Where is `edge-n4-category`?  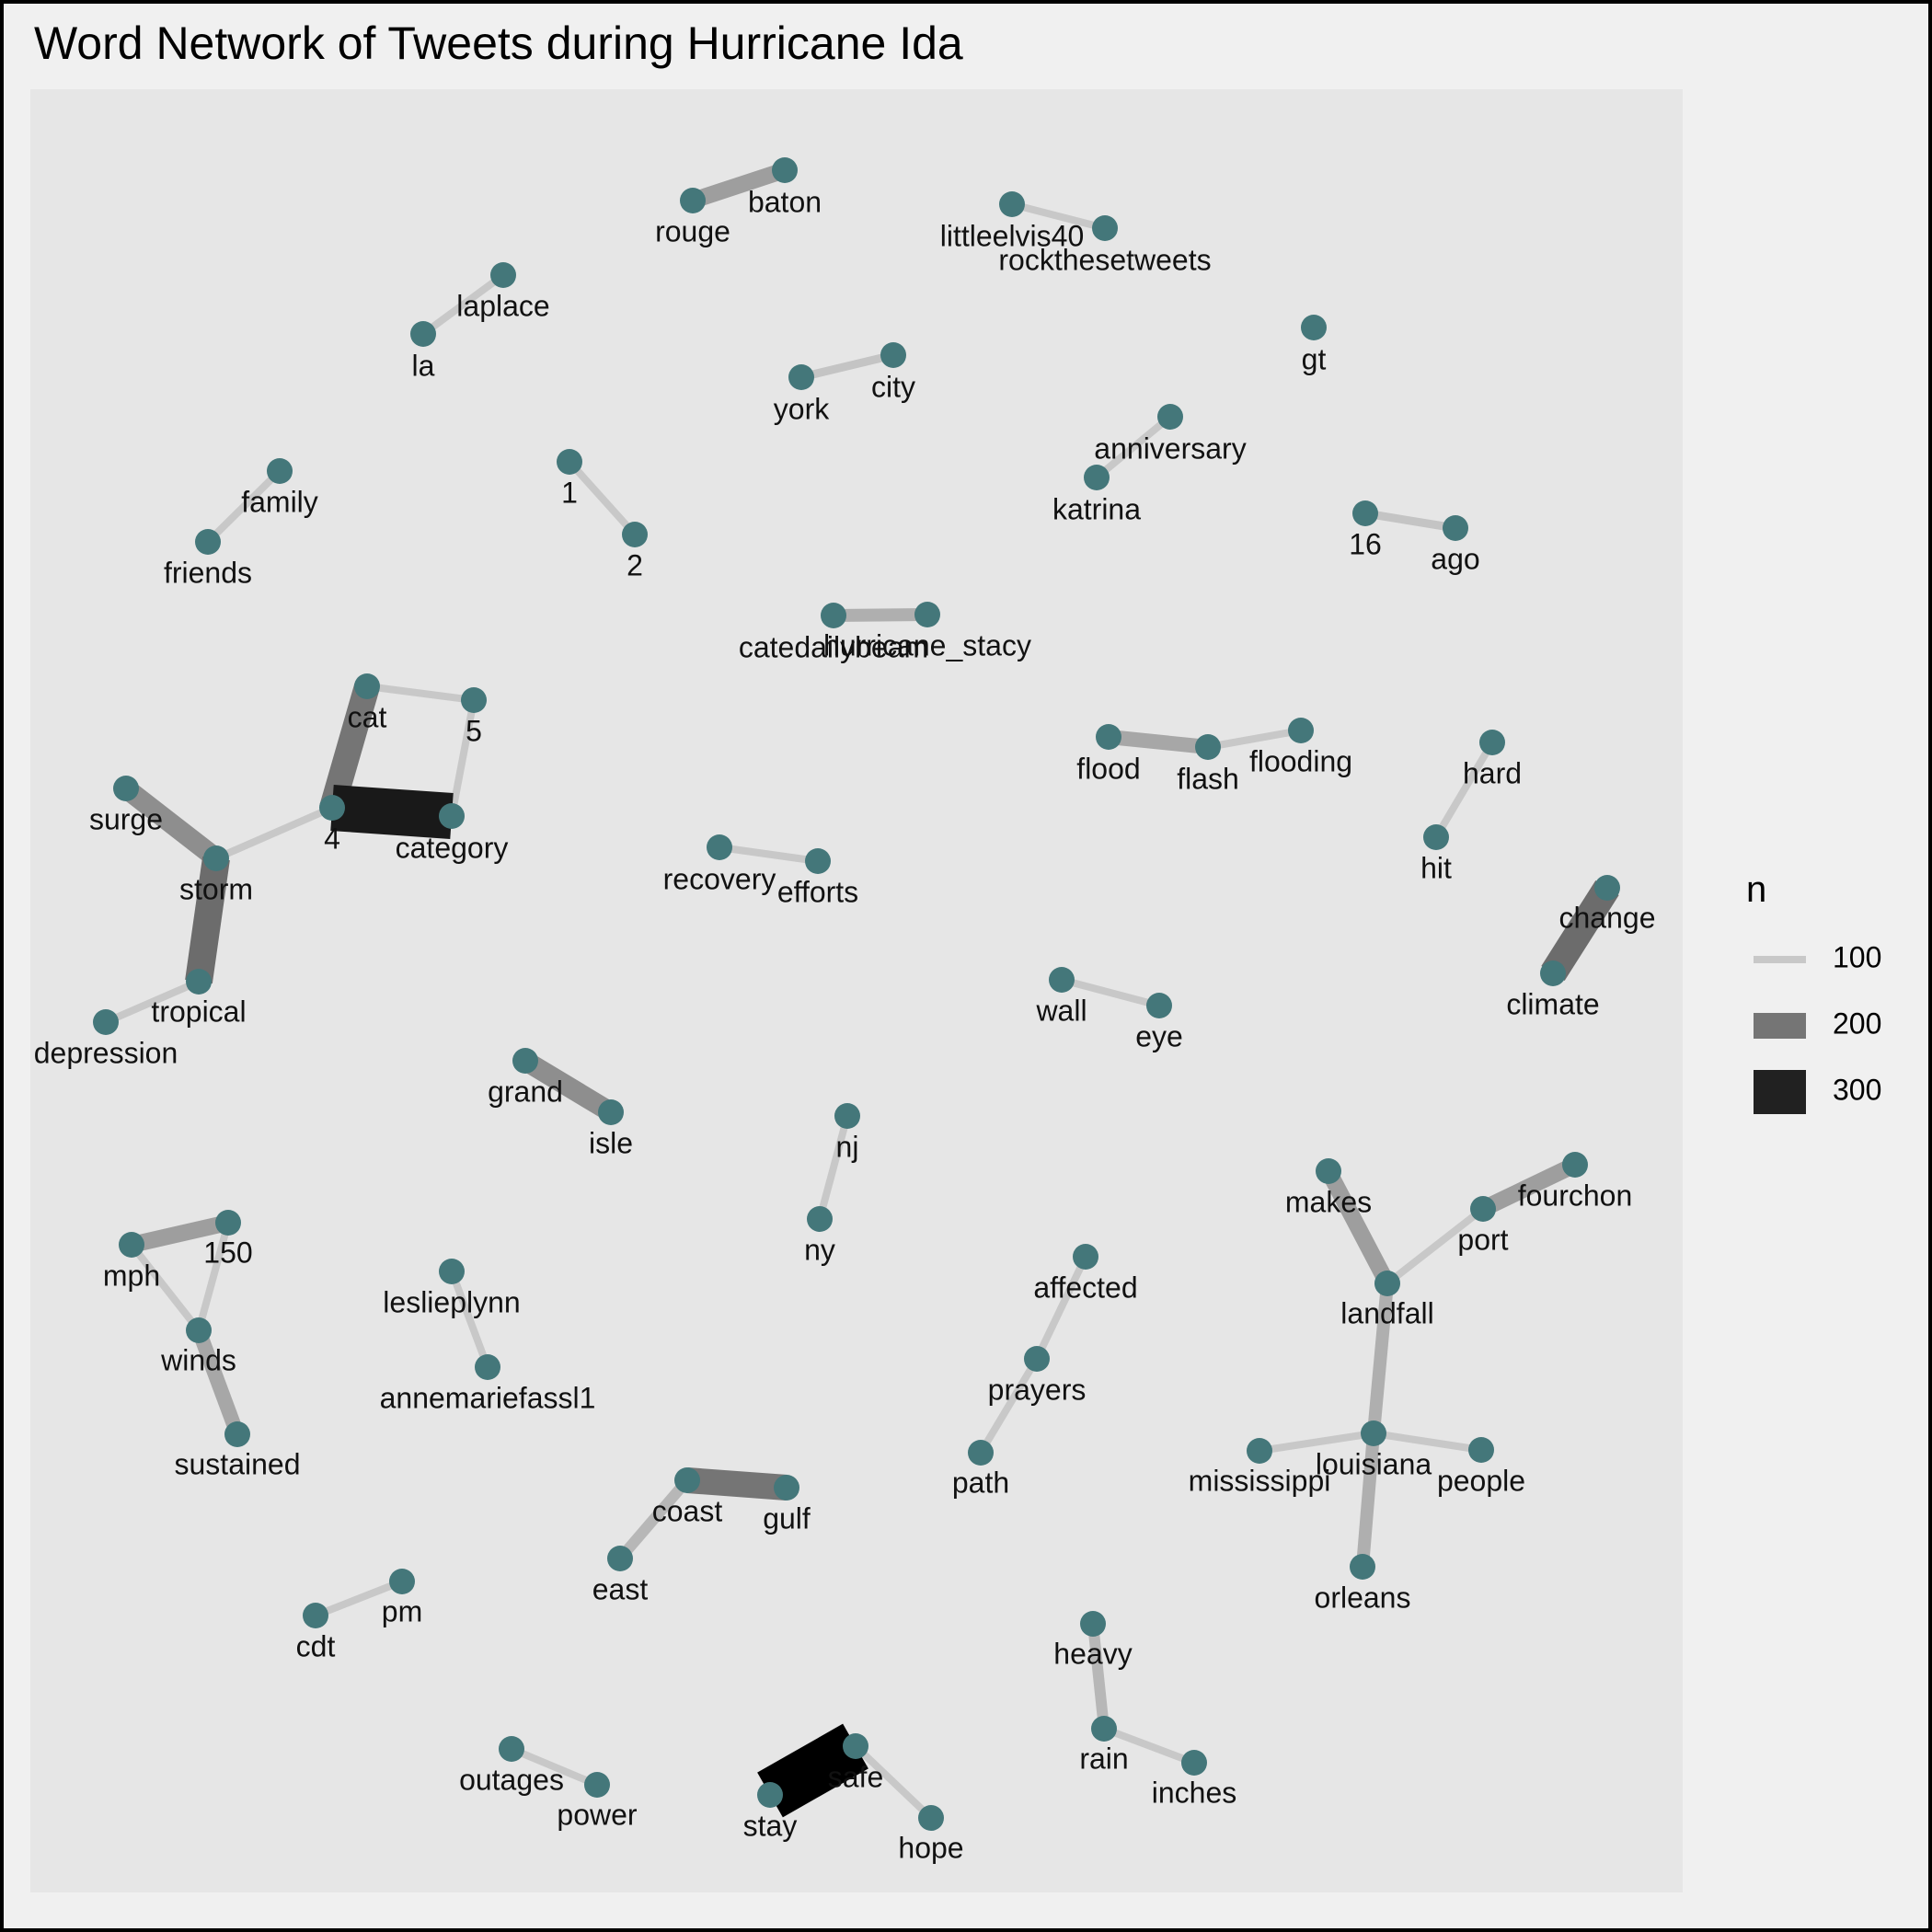 edge-n4-category is located at coordinates (392, 812).